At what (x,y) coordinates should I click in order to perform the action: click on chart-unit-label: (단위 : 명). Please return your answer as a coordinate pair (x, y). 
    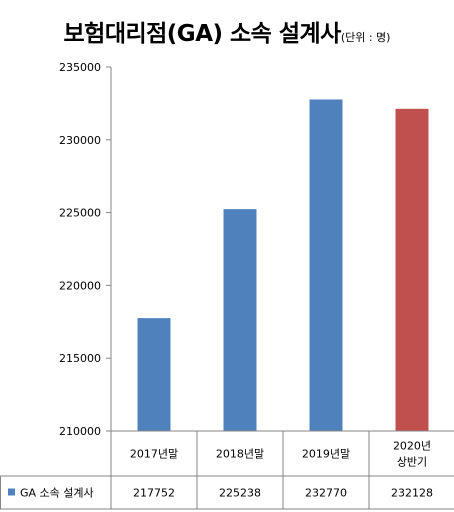
    Looking at the image, I should click on (365, 37).